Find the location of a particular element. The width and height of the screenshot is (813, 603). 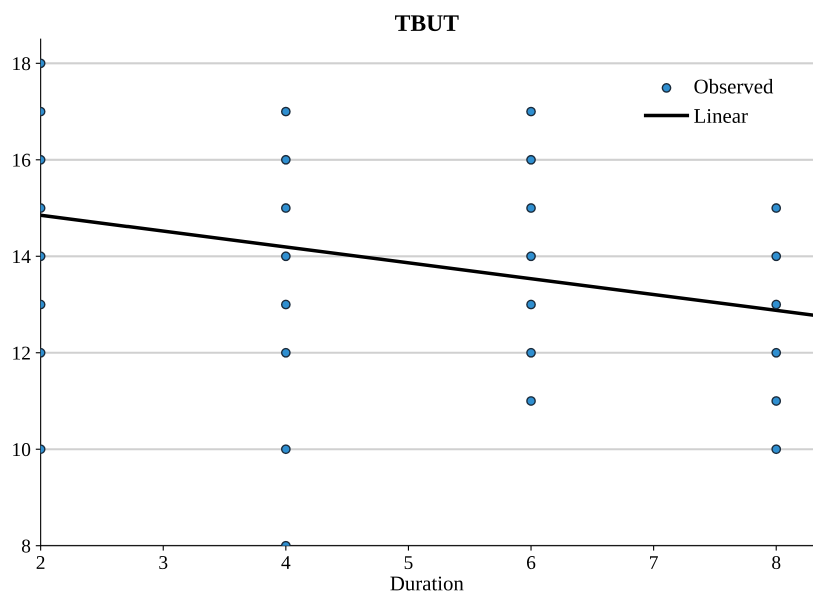

x-tick-label: 8 is located at coordinates (776, 563).